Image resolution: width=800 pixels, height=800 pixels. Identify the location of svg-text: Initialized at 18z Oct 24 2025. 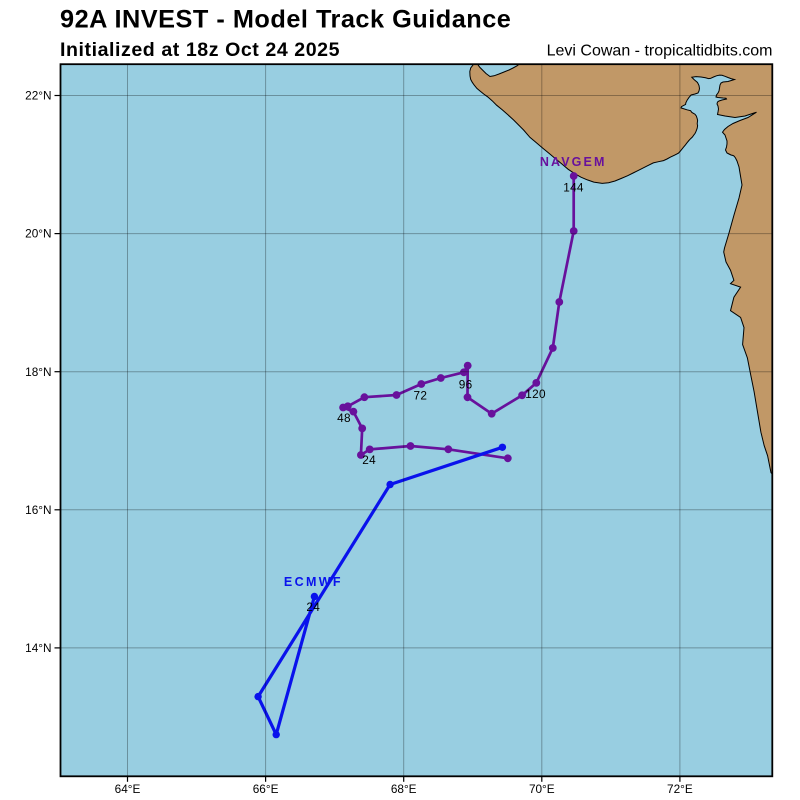
(200, 50).